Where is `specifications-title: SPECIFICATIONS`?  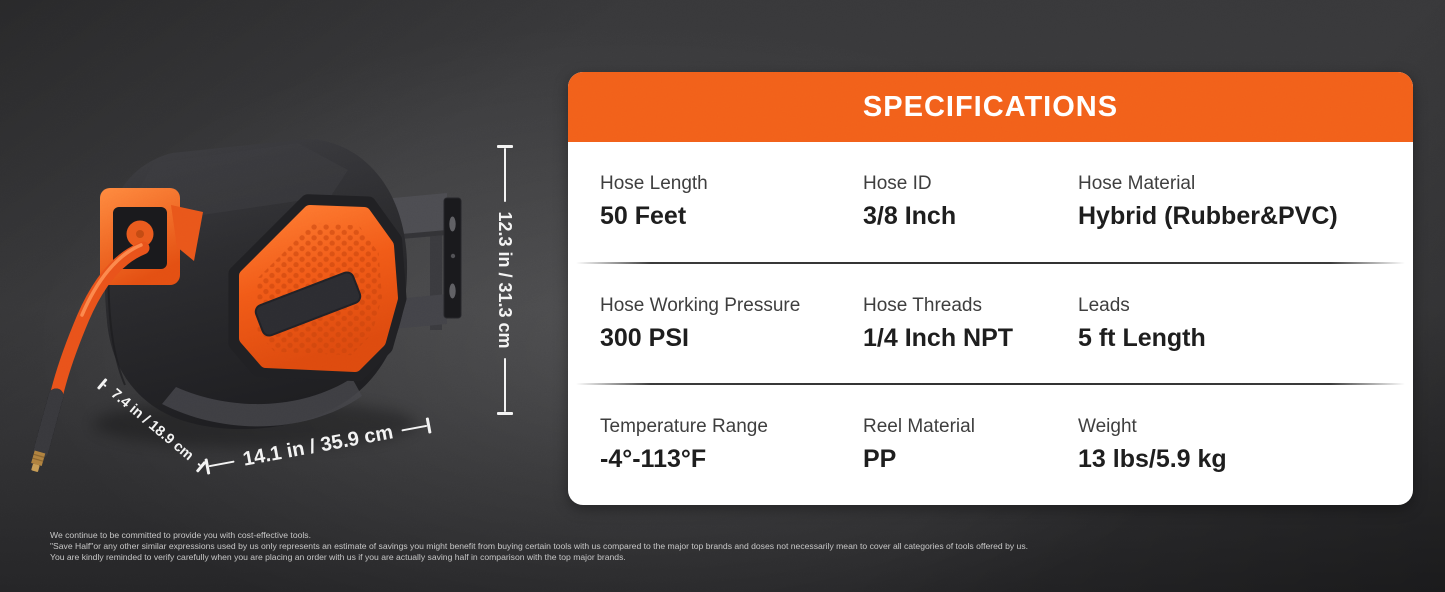 specifications-title: SPECIFICATIONS is located at coordinates (990, 106).